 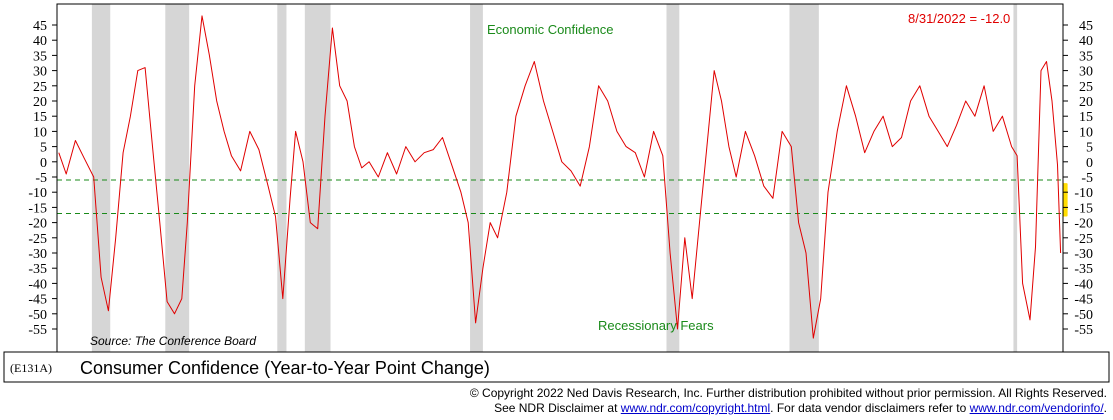 I want to click on left-tick-label-15: 15, so click(x=40, y=117).